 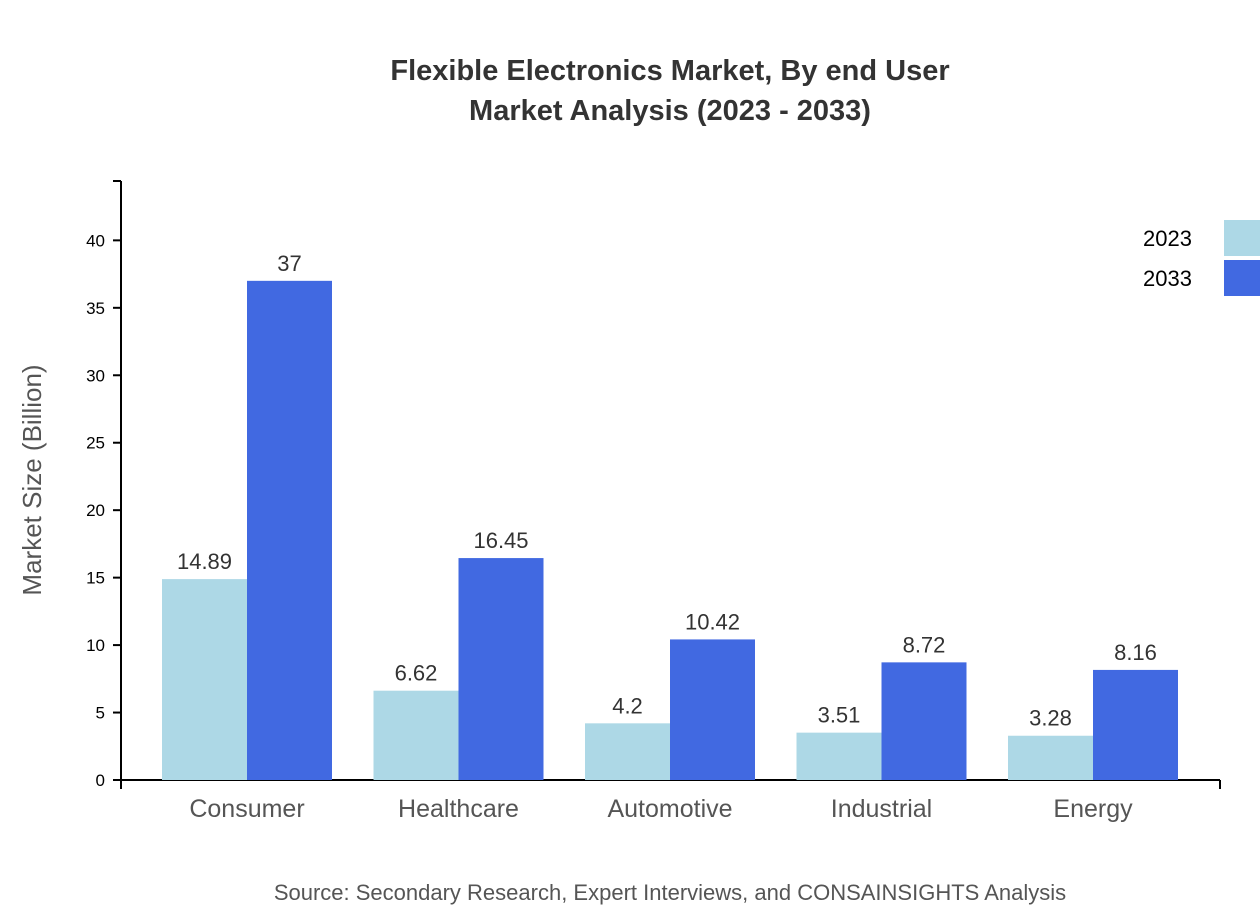 I want to click on bar-2033-industrial, so click(x=924, y=721).